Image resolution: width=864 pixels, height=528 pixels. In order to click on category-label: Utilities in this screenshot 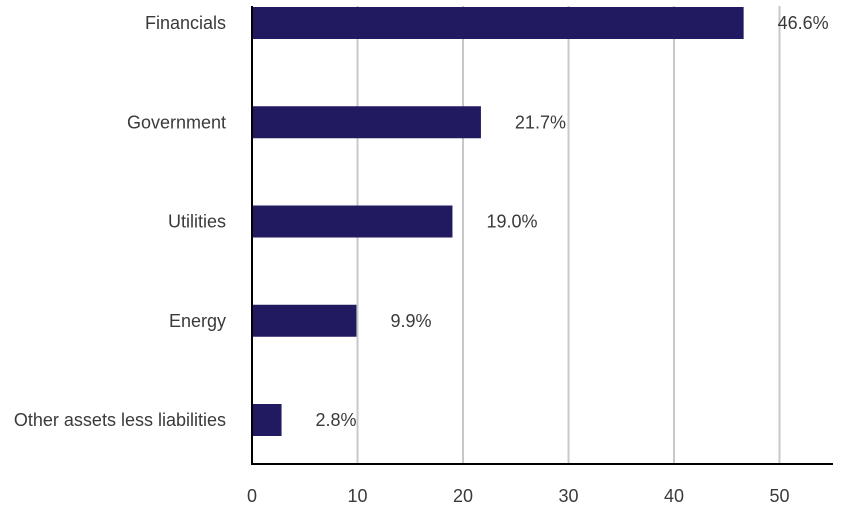, I will do `click(197, 222)`.